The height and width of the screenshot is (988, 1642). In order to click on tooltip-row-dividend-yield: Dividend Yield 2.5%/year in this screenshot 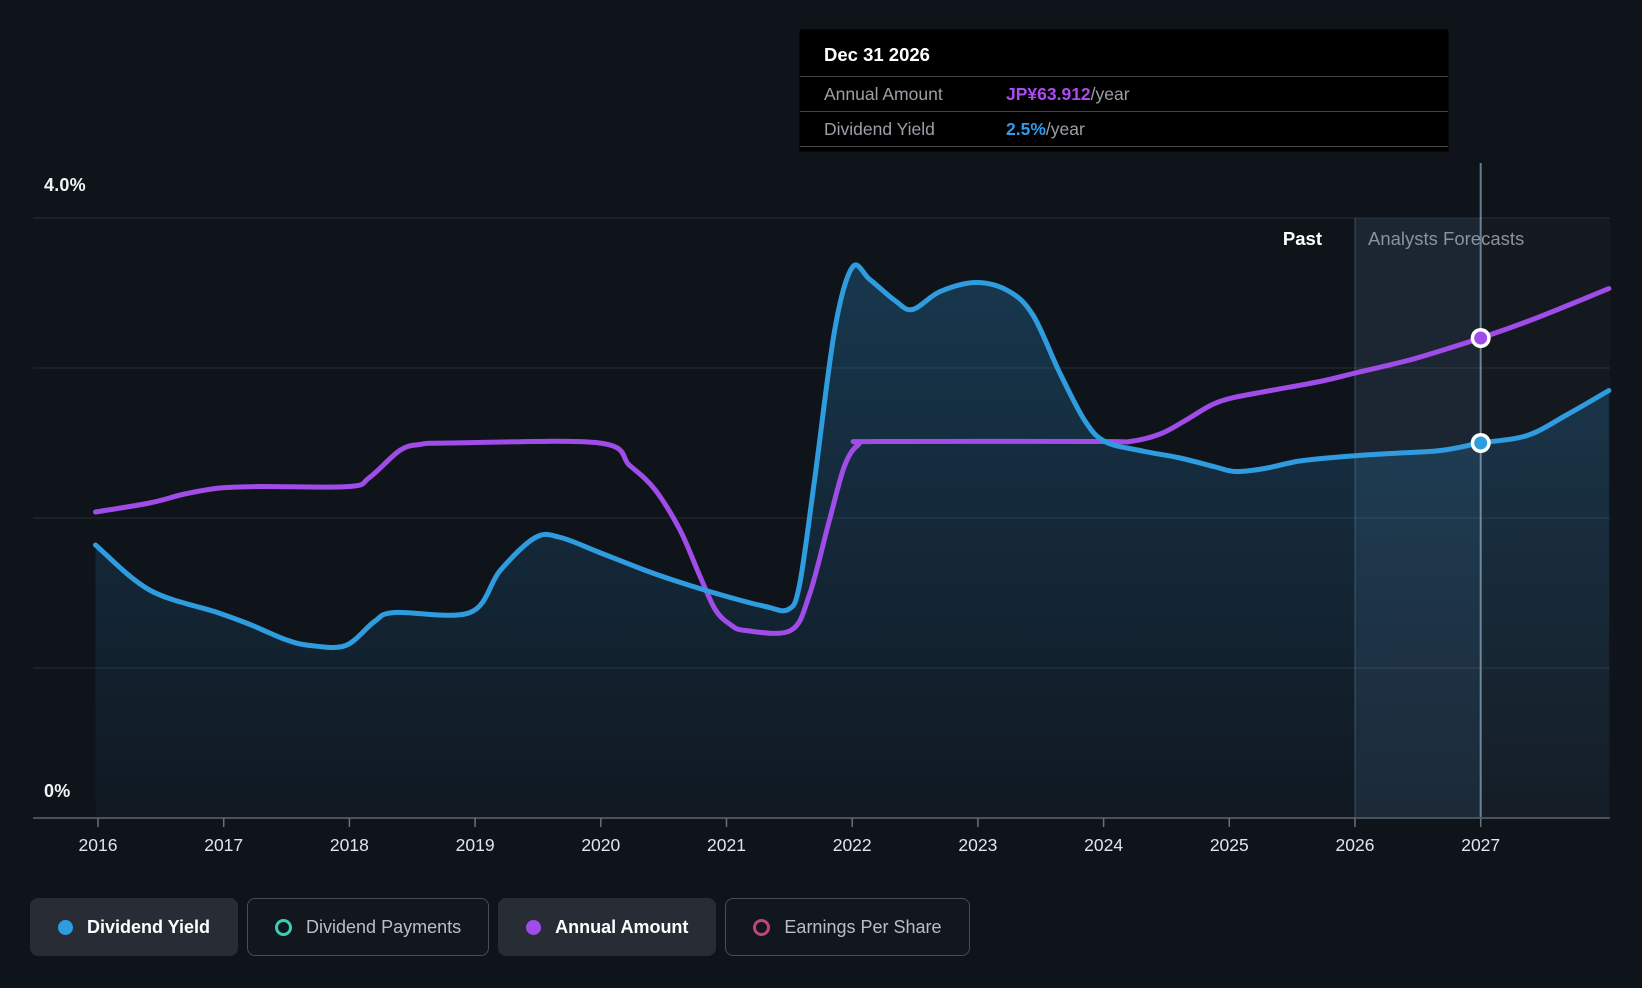, I will do `click(1124, 129)`.